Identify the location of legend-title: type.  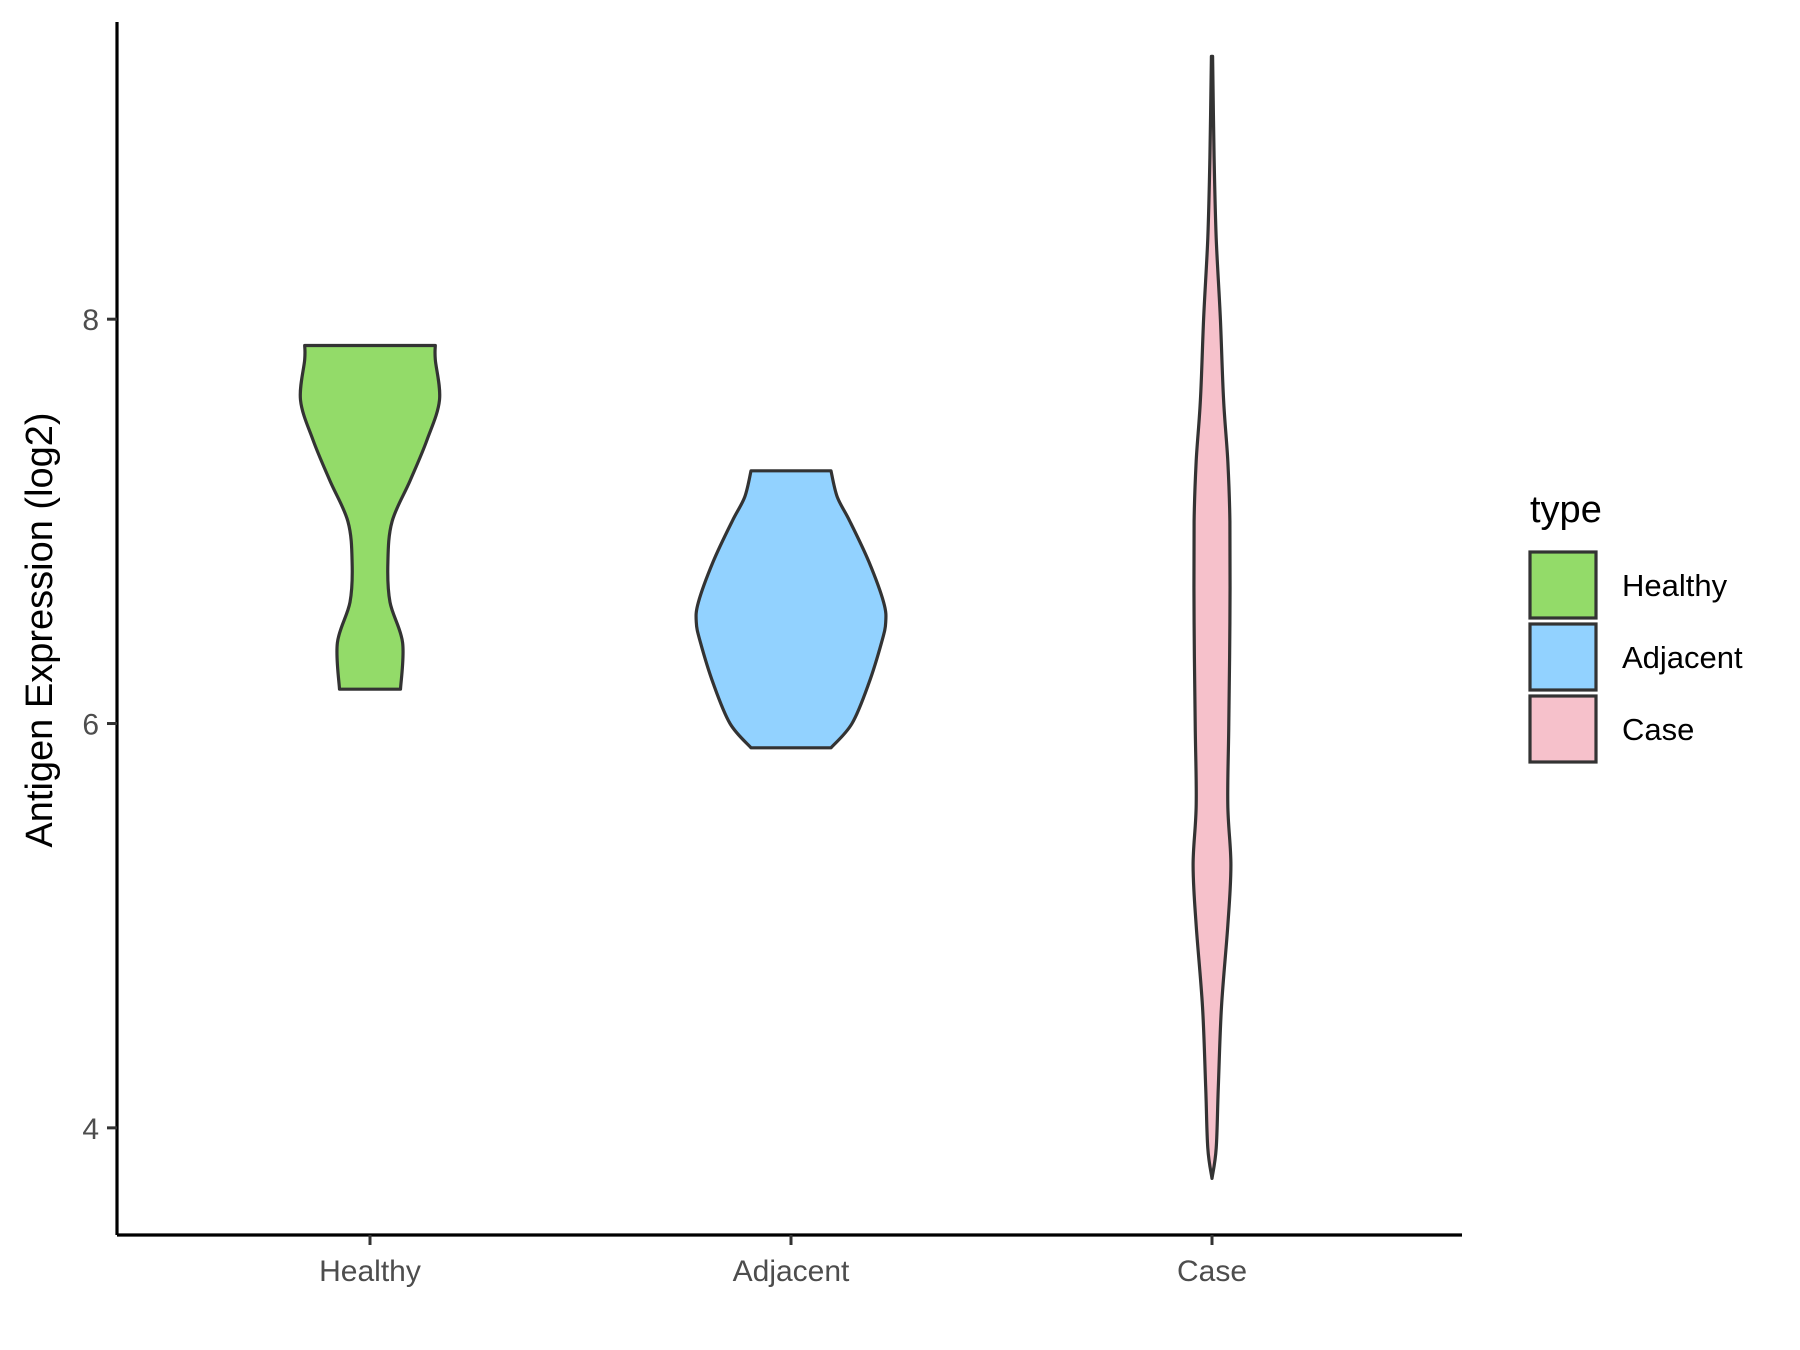
(1566, 510).